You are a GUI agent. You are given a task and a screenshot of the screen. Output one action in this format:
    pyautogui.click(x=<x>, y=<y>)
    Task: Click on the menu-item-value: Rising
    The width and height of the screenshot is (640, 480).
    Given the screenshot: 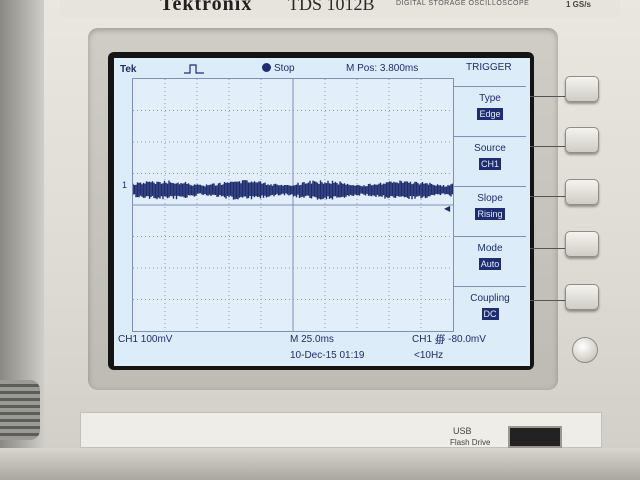 What is the action you would take?
    pyautogui.click(x=489, y=214)
    